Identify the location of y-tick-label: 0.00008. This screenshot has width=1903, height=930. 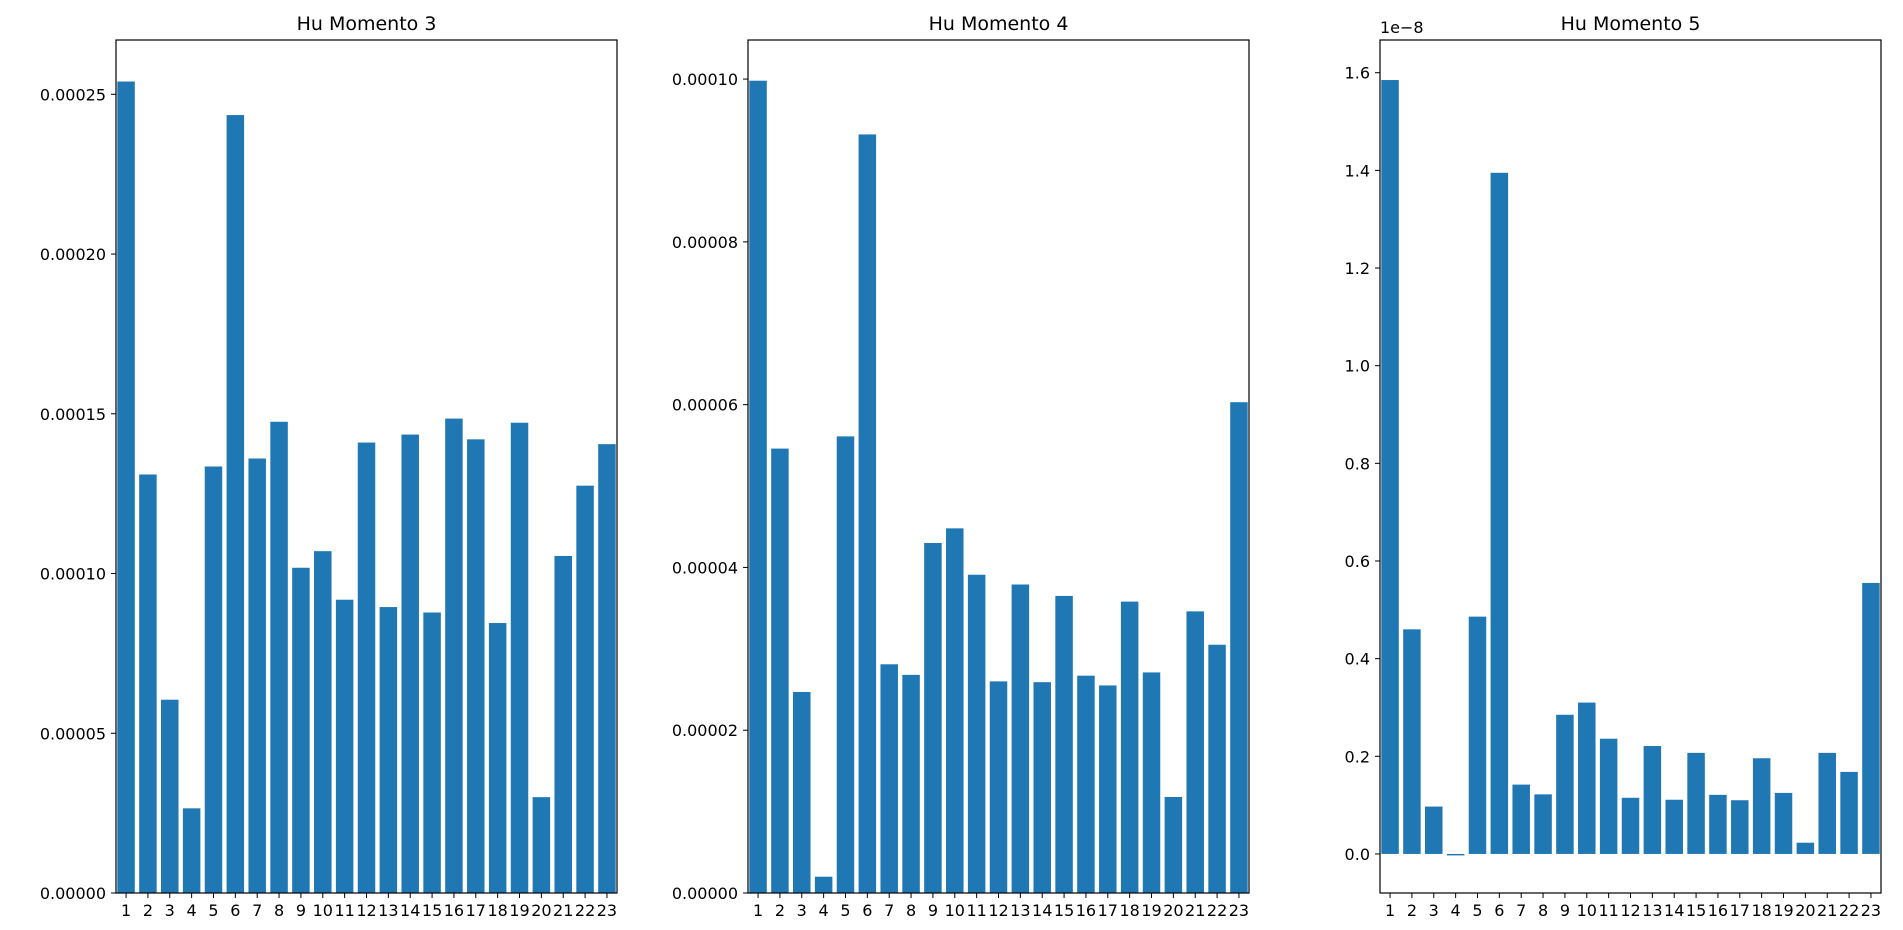
(705, 242).